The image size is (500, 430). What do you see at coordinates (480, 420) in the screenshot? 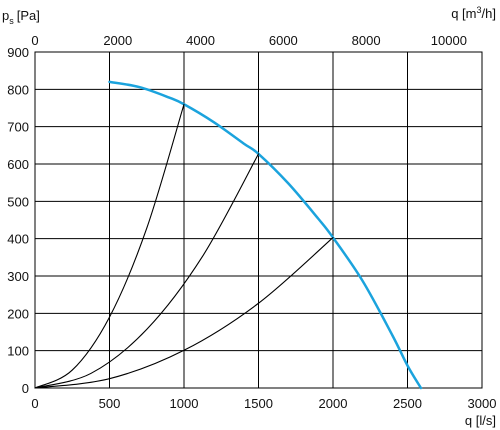
I see `bottom-axis-title: q [l/s]` at bounding box center [480, 420].